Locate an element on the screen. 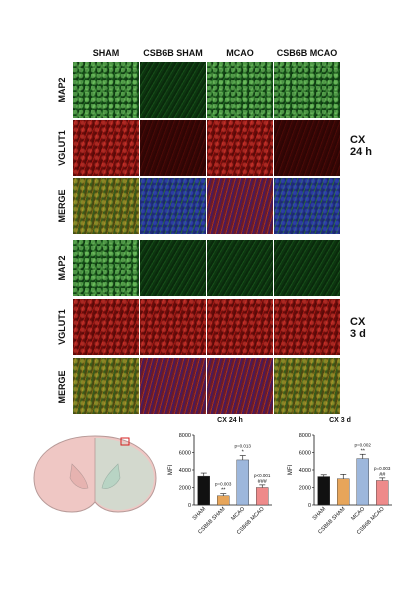 The image size is (420, 595). significance-marker: ## is located at coordinates (382, 475).